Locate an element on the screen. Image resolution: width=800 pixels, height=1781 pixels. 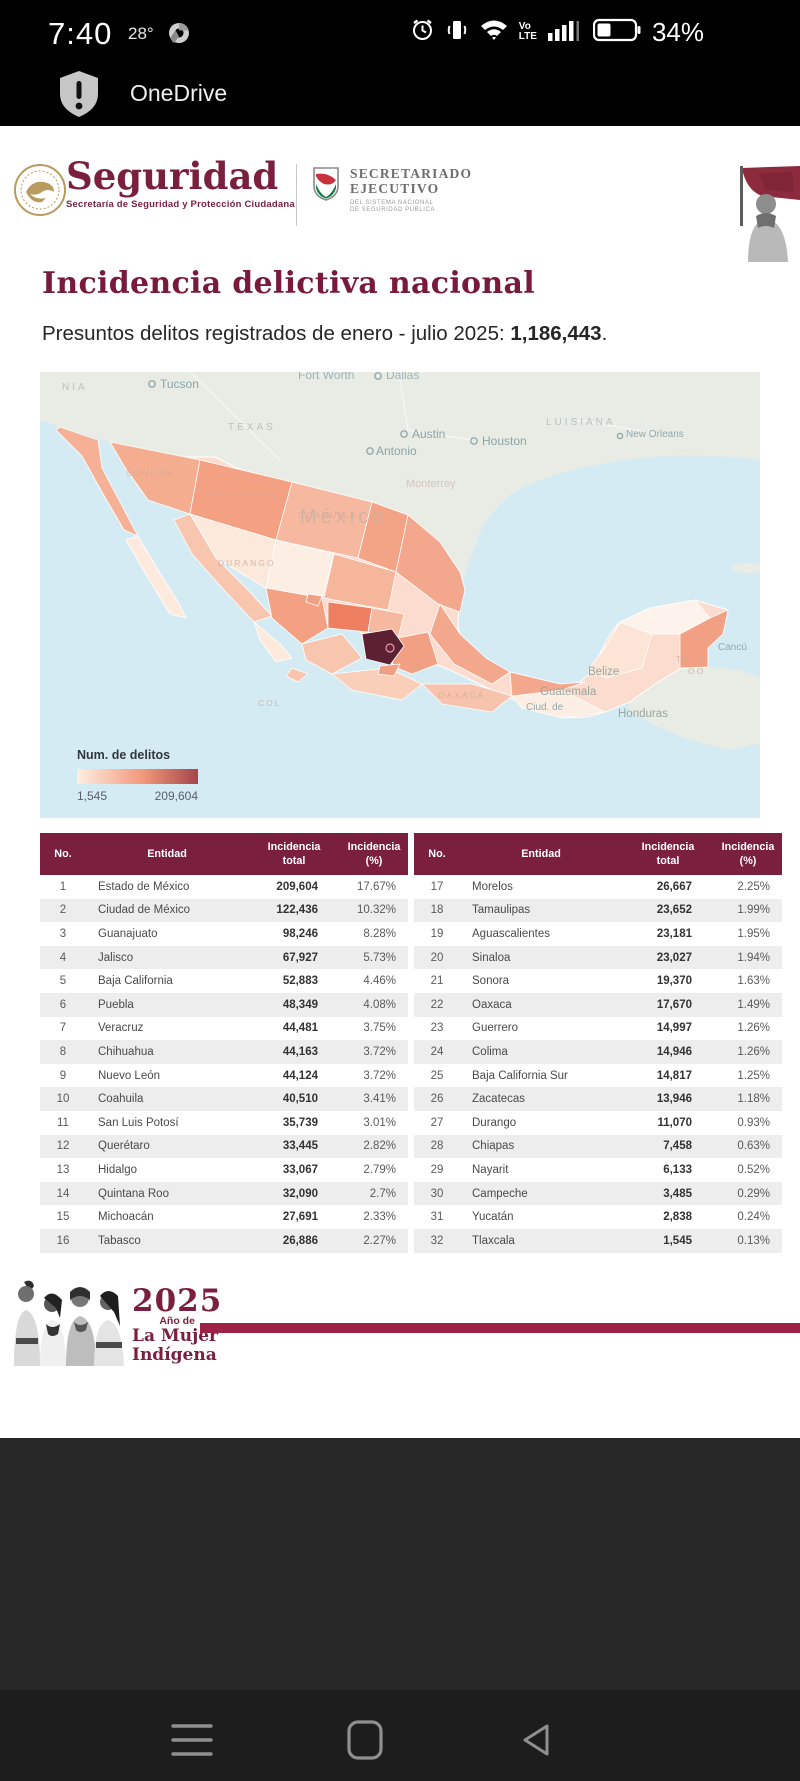
table-row: 20 Sinaloa 23,027 1.94% is located at coordinates (598, 957).